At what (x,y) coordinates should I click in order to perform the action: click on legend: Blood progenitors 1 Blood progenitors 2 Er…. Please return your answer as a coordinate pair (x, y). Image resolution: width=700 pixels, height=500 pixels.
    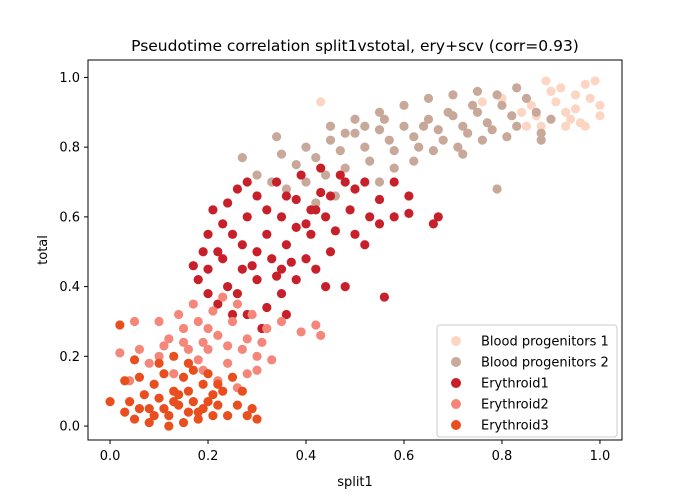
    Looking at the image, I should click on (527, 381).